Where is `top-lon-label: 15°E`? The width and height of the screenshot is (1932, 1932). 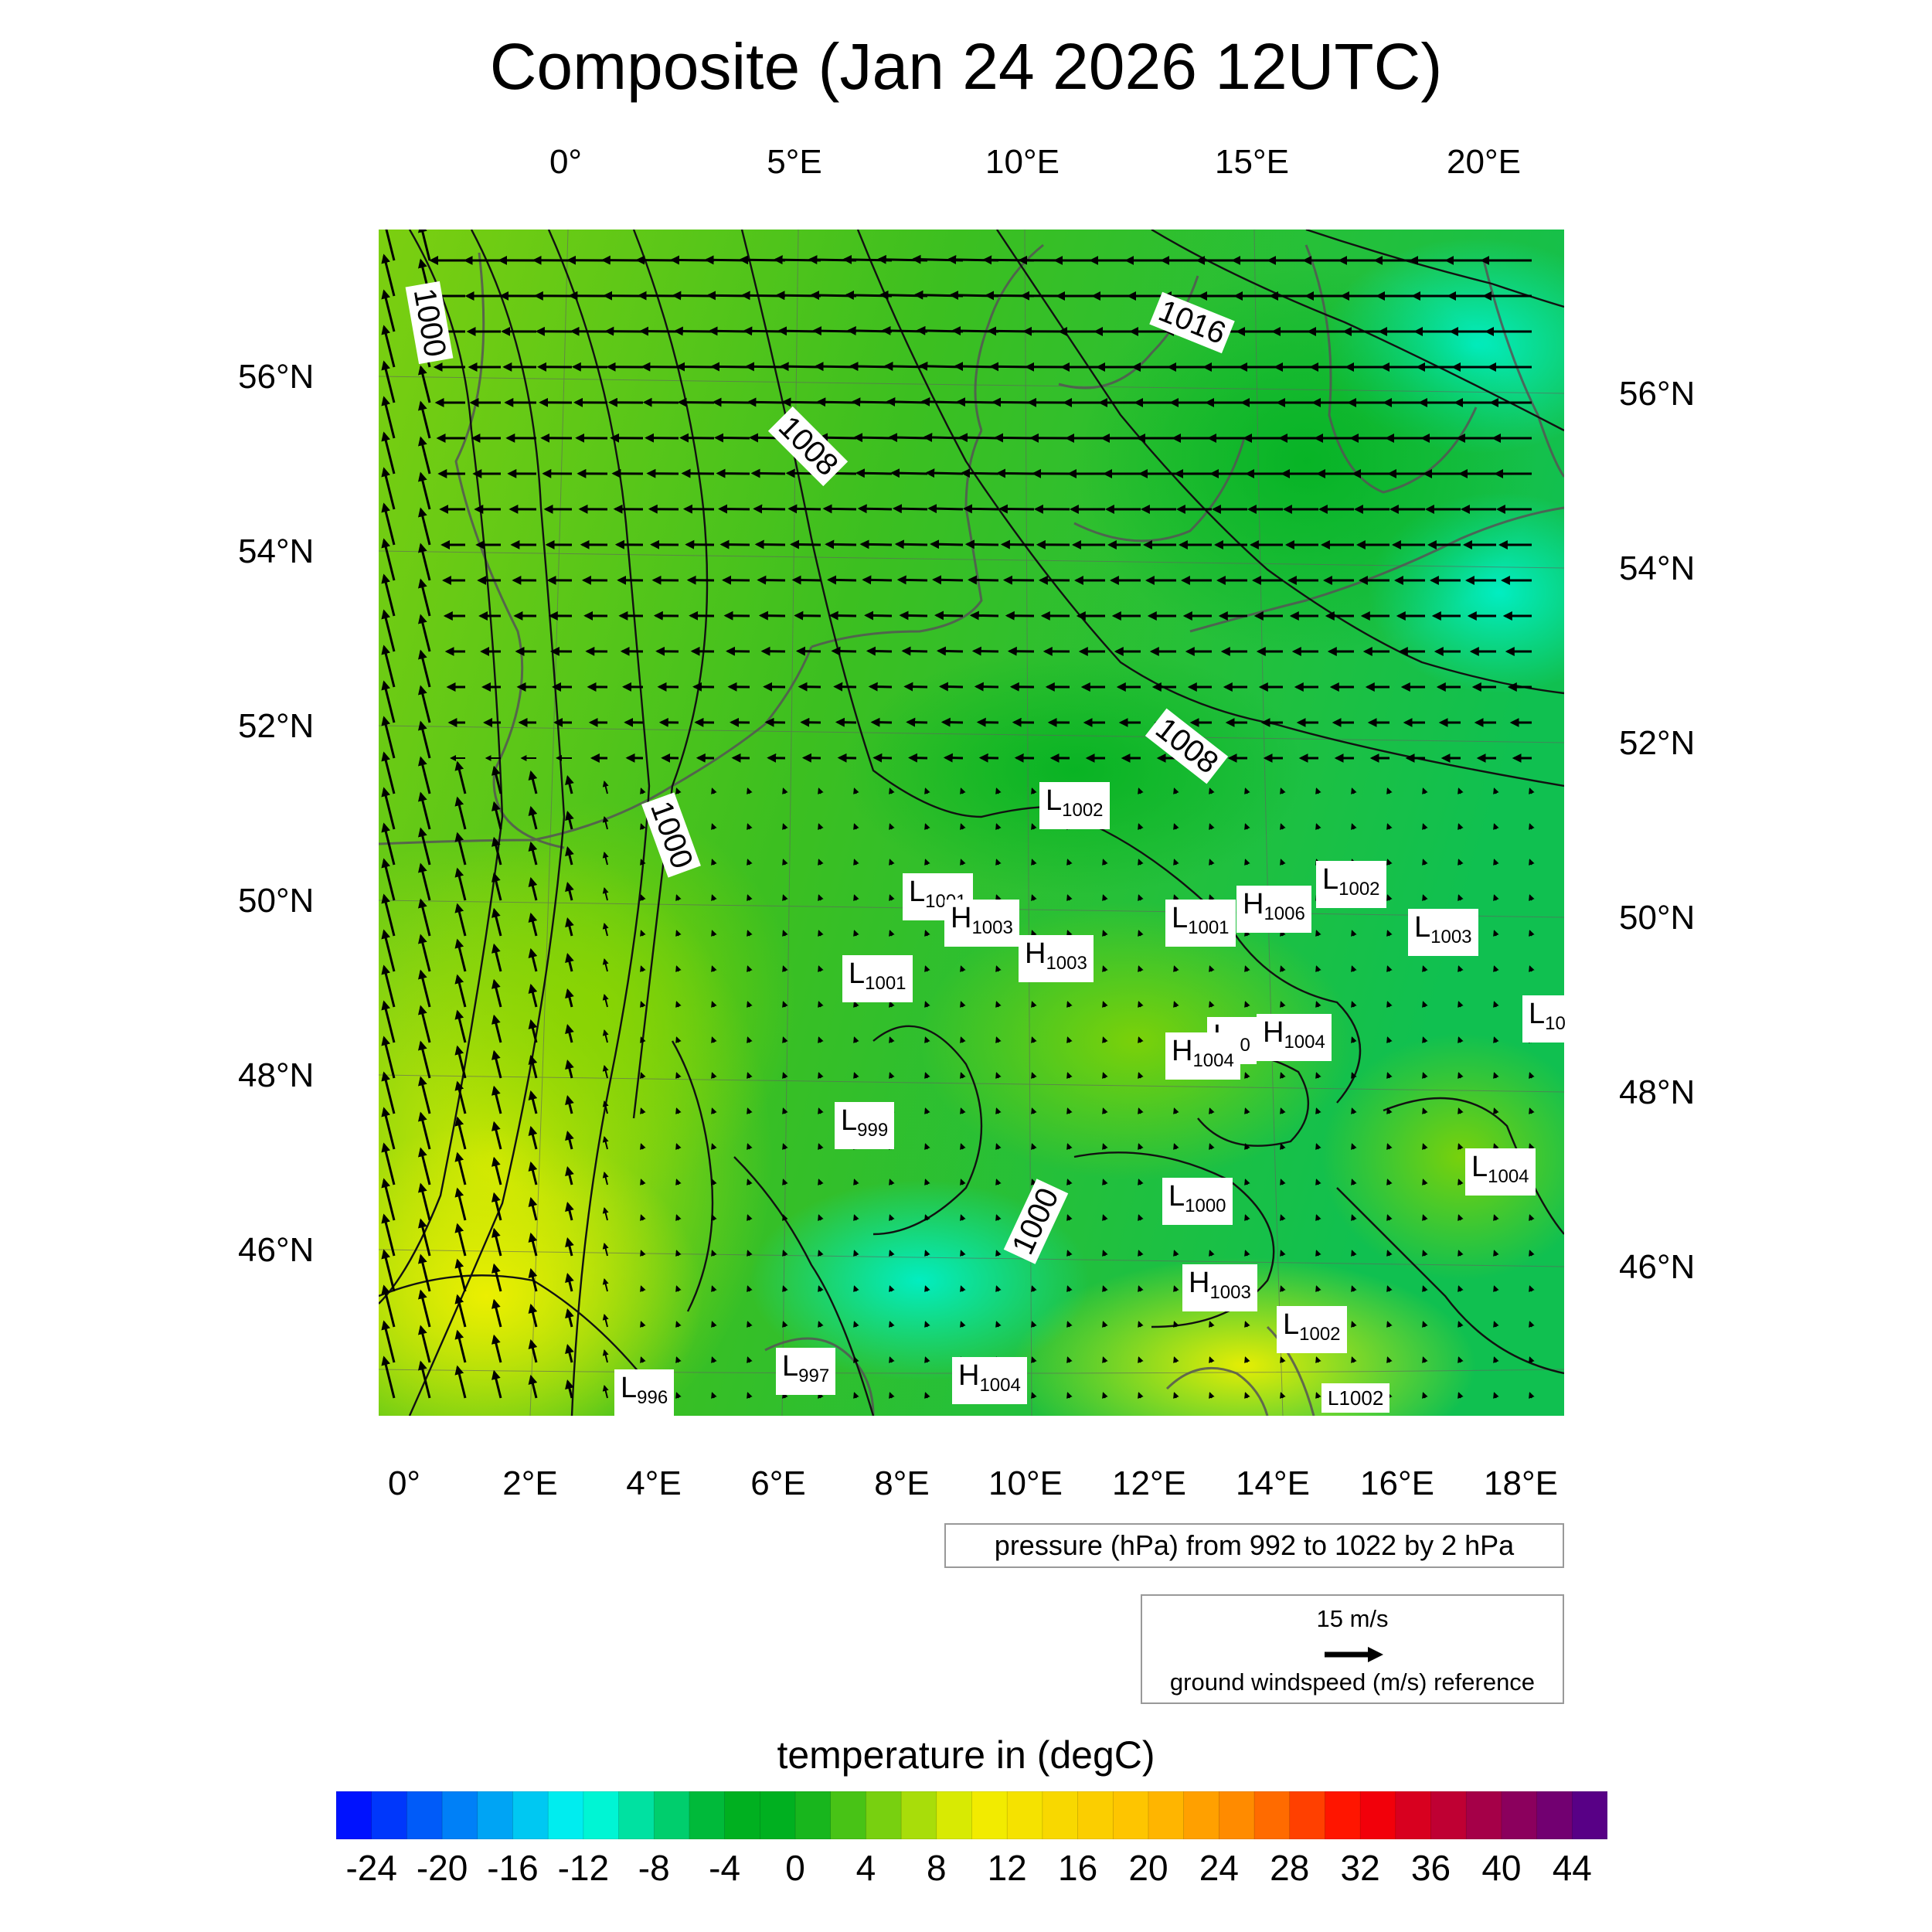
top-lon-label: 15°E is located at coordinates (1252, 162).